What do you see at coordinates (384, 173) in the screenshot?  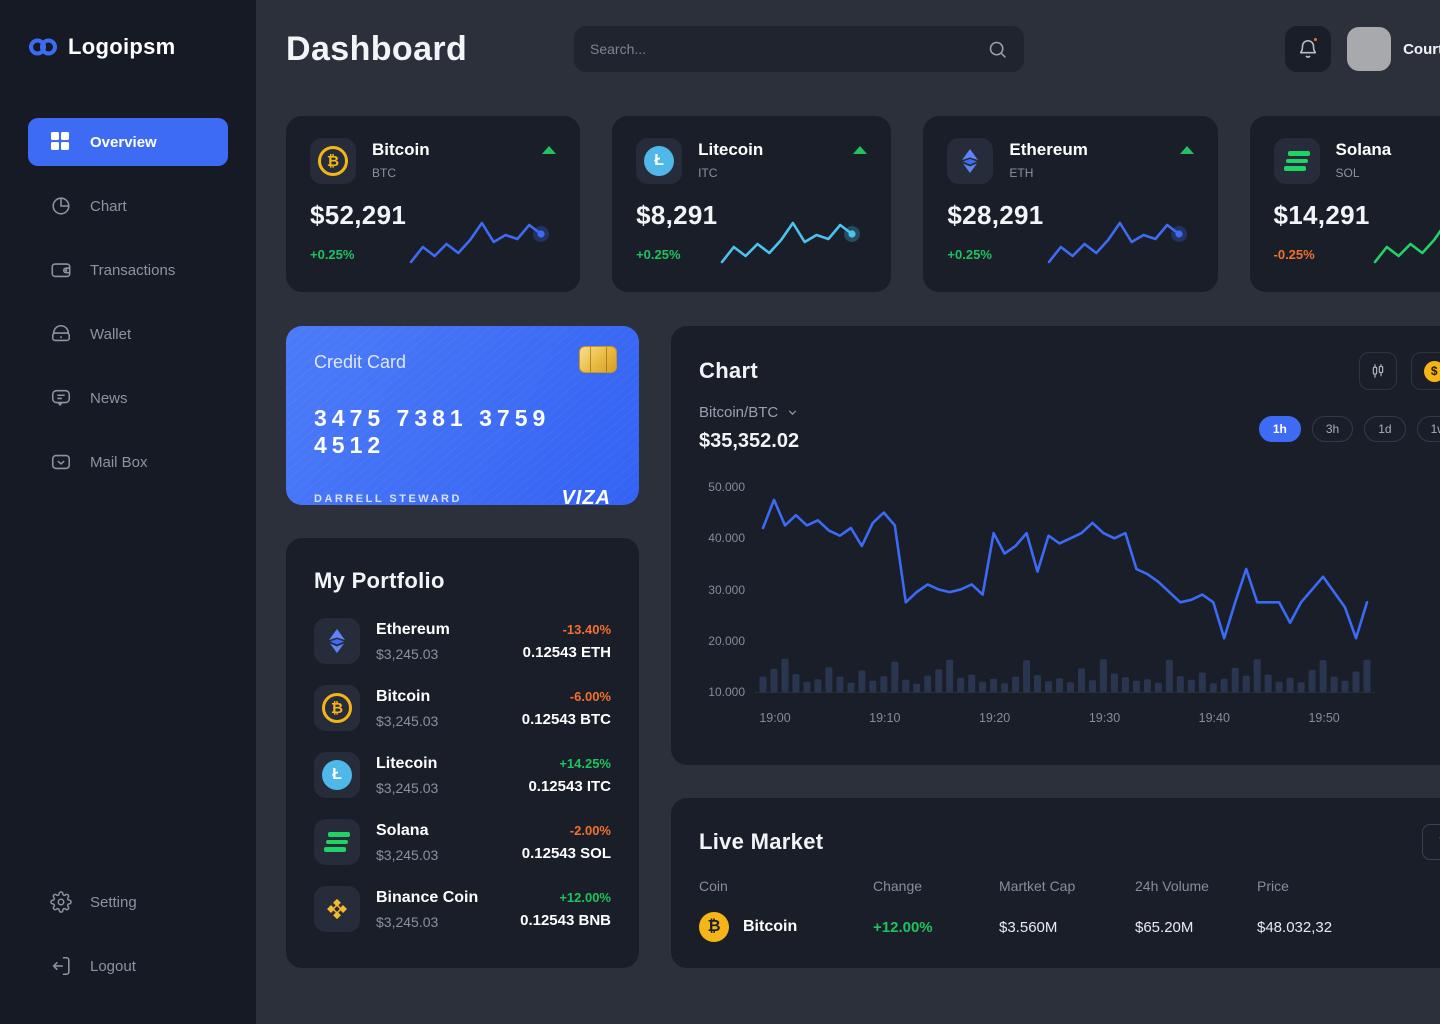 I see `coin-symbol: BTC` at bounding box center [384, 173].